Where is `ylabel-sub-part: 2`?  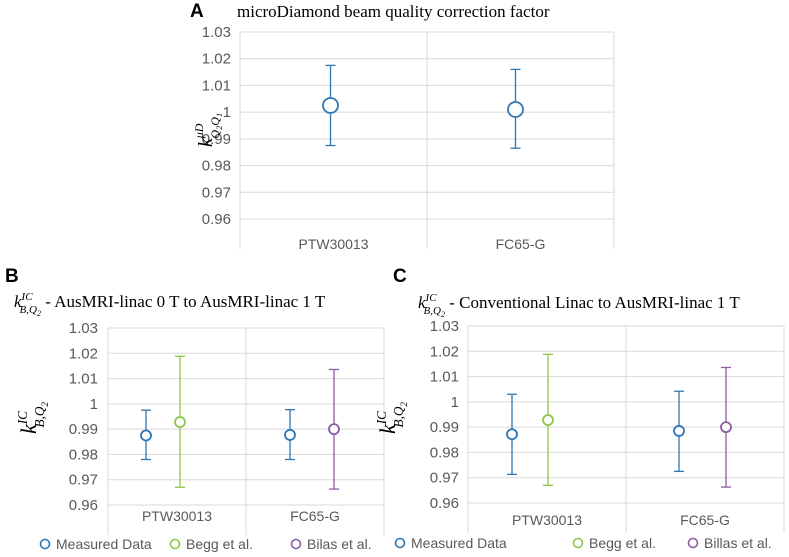 ylabel-sub-part: 2 is located at coordinates (219, 128).